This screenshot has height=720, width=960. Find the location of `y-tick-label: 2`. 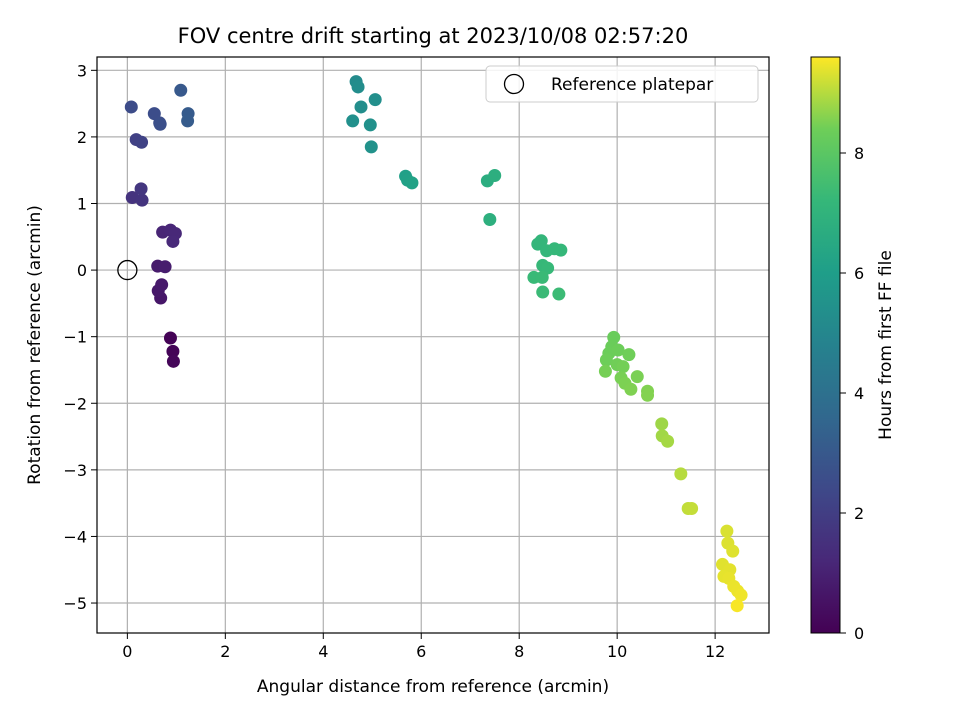

y-tick-label: 2 is located at coordinates (82, 137).